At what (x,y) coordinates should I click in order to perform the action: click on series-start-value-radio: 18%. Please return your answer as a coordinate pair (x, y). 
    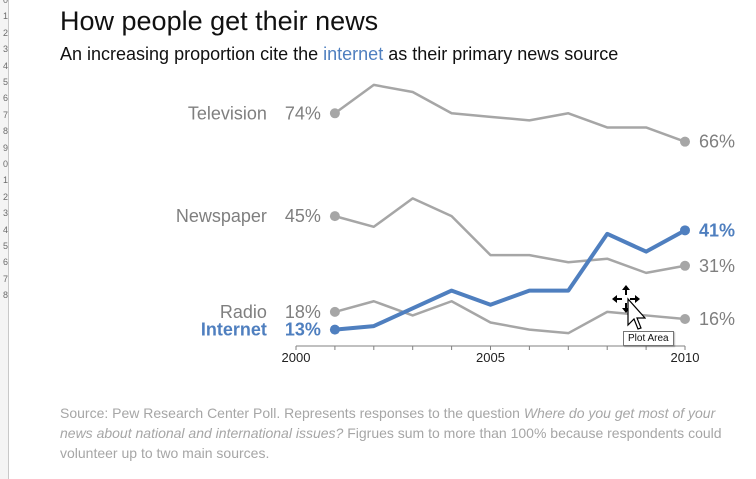
    Looking at the image, I should click on (303, 312).